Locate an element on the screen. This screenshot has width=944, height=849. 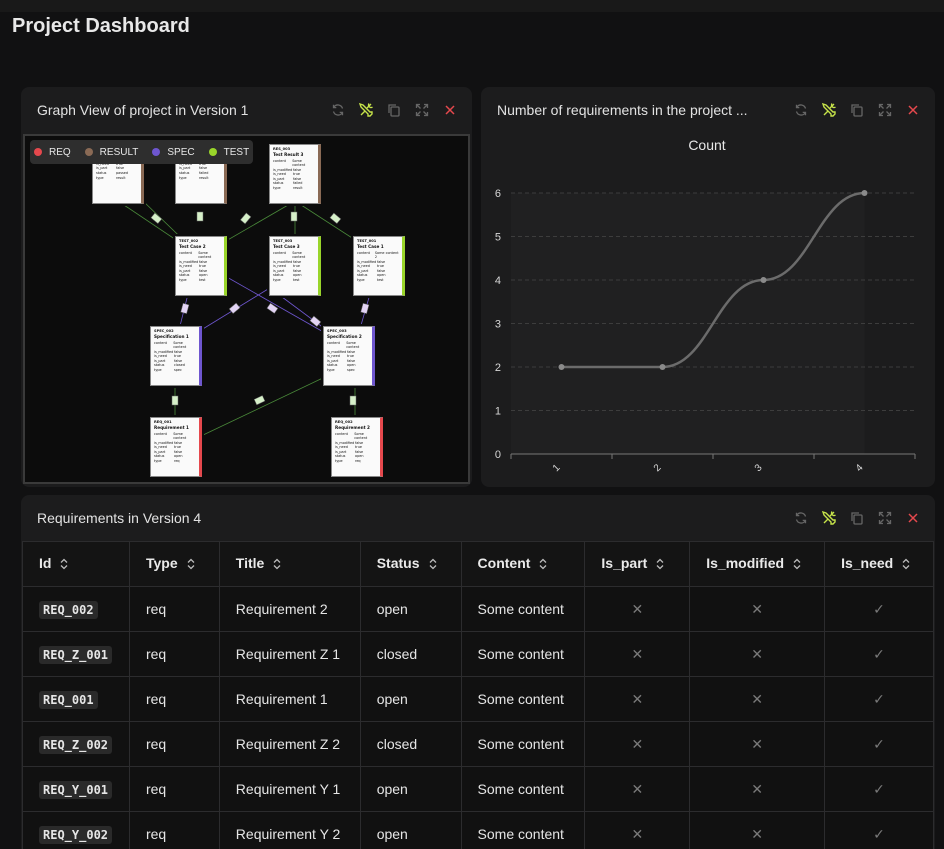
column-header-label: Title is located at coordinates (250, 563).